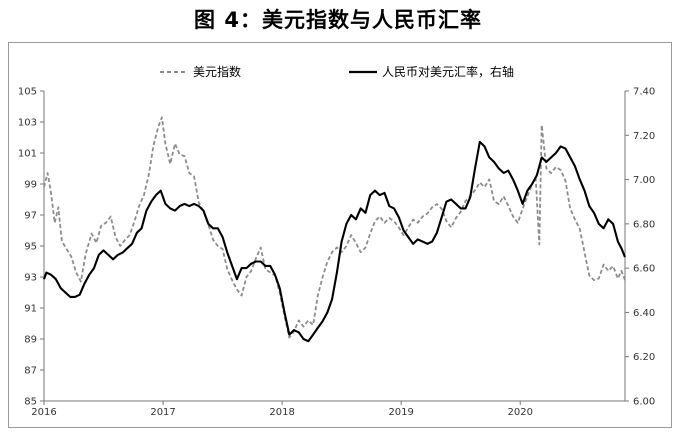 The height and width of the screenshot is (432, 676). What do you see at coordinates (400, 412) in the screenshot?
I see `x-tick-label: 2019` at bounding box center [400, 412].